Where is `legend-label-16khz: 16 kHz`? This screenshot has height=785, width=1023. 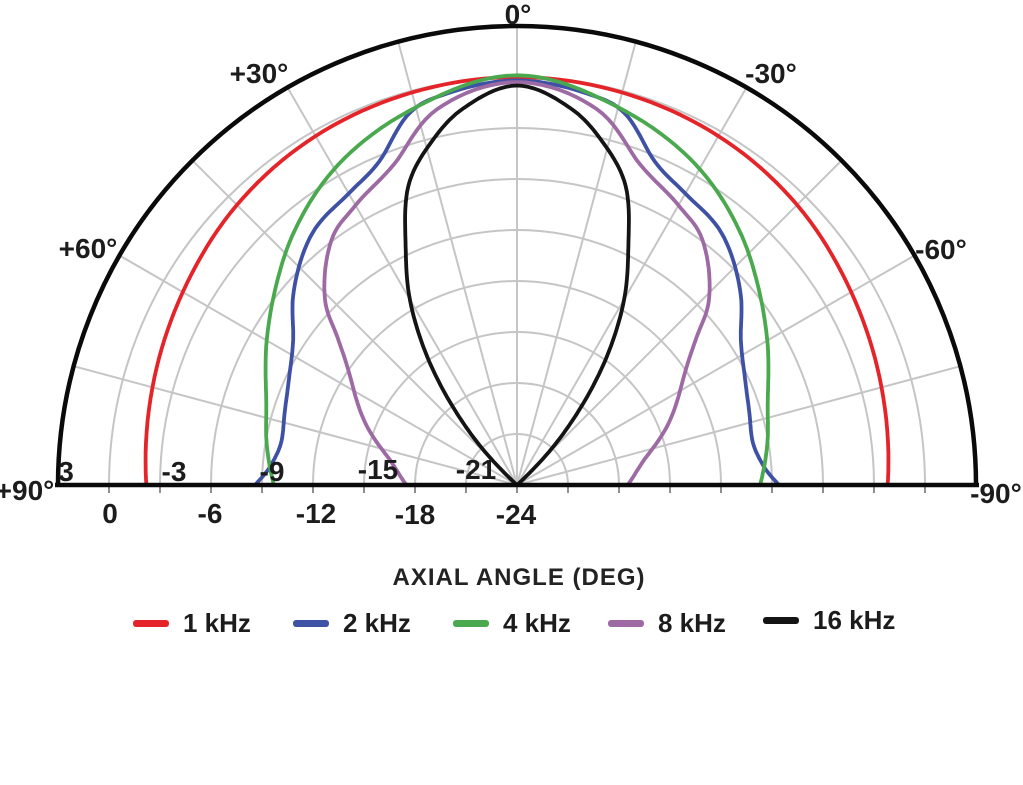
legend-label-16khz: 16 kHz is located at coordinates (854, 620).